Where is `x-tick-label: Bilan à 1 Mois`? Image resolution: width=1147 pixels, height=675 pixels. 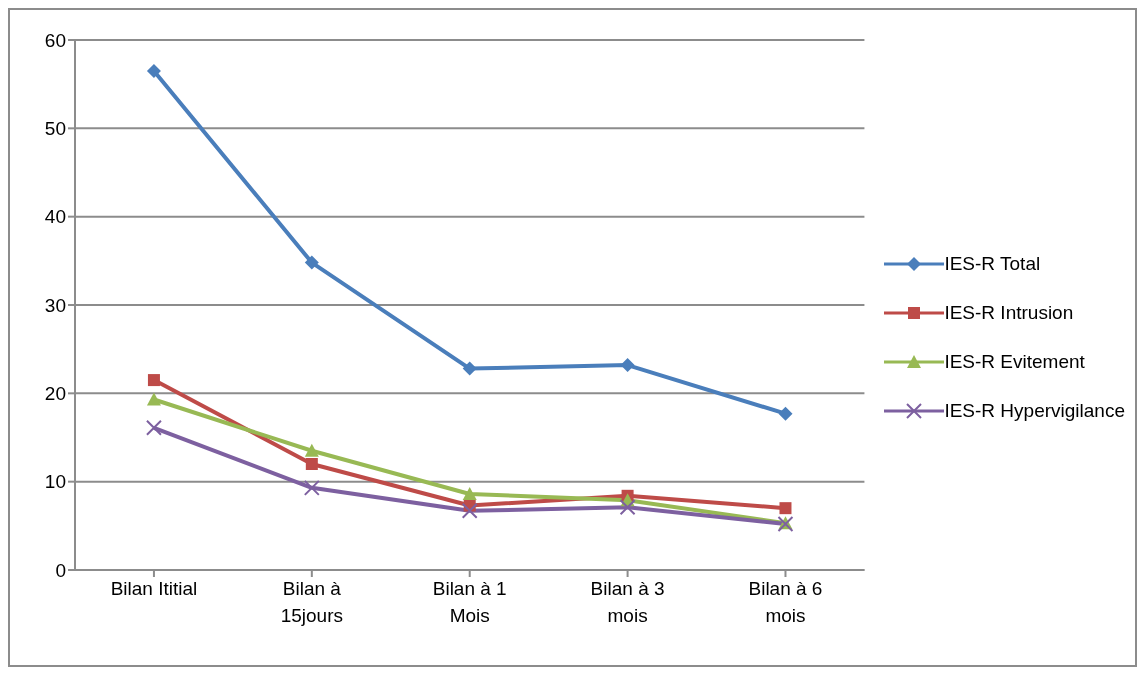
x-tick-label: Bilan à 1 Mois is located at coordinates (469, 602).